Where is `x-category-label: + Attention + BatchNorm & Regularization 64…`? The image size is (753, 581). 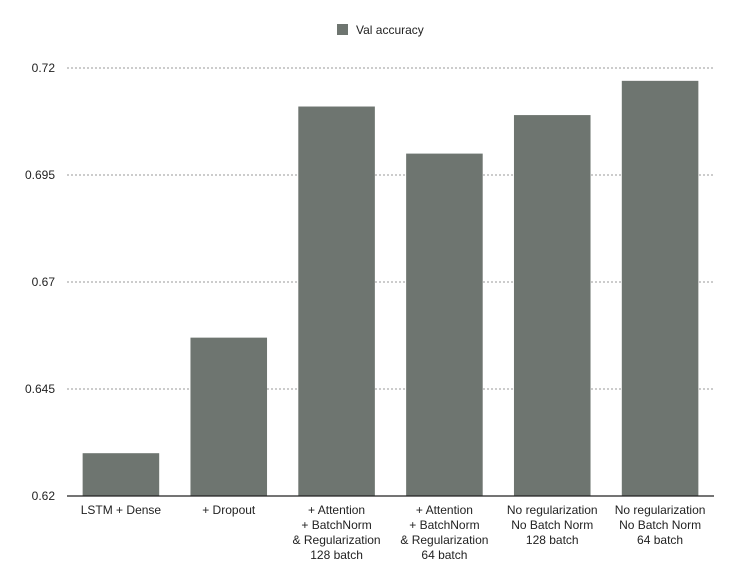 x-category-label: + Attention + BatchNorm & Regularization 64… is located at coordinates (444, 532).